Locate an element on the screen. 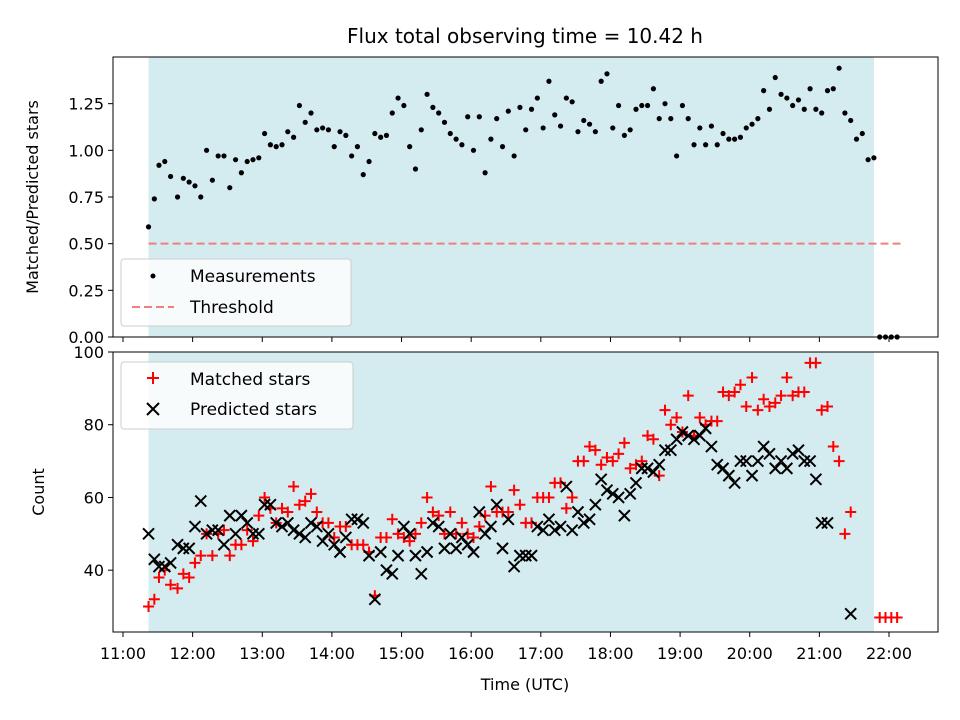 This screenshot has height=720, width=960. x-axis-label: Time (UTC) is located at coordinates (524, 684).